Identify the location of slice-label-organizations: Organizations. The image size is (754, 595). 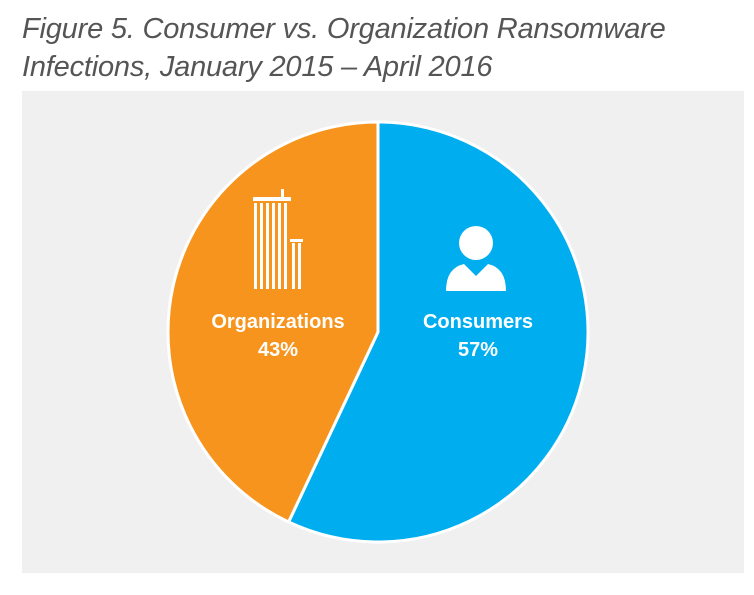
(277, 322).